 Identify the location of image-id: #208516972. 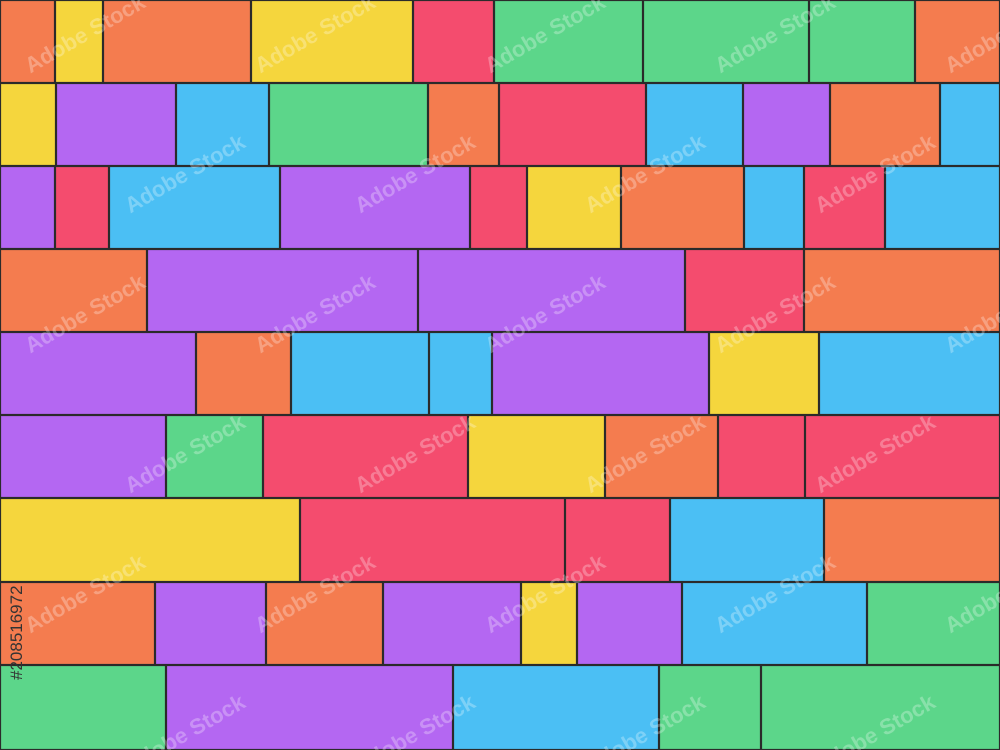
(16, 632).